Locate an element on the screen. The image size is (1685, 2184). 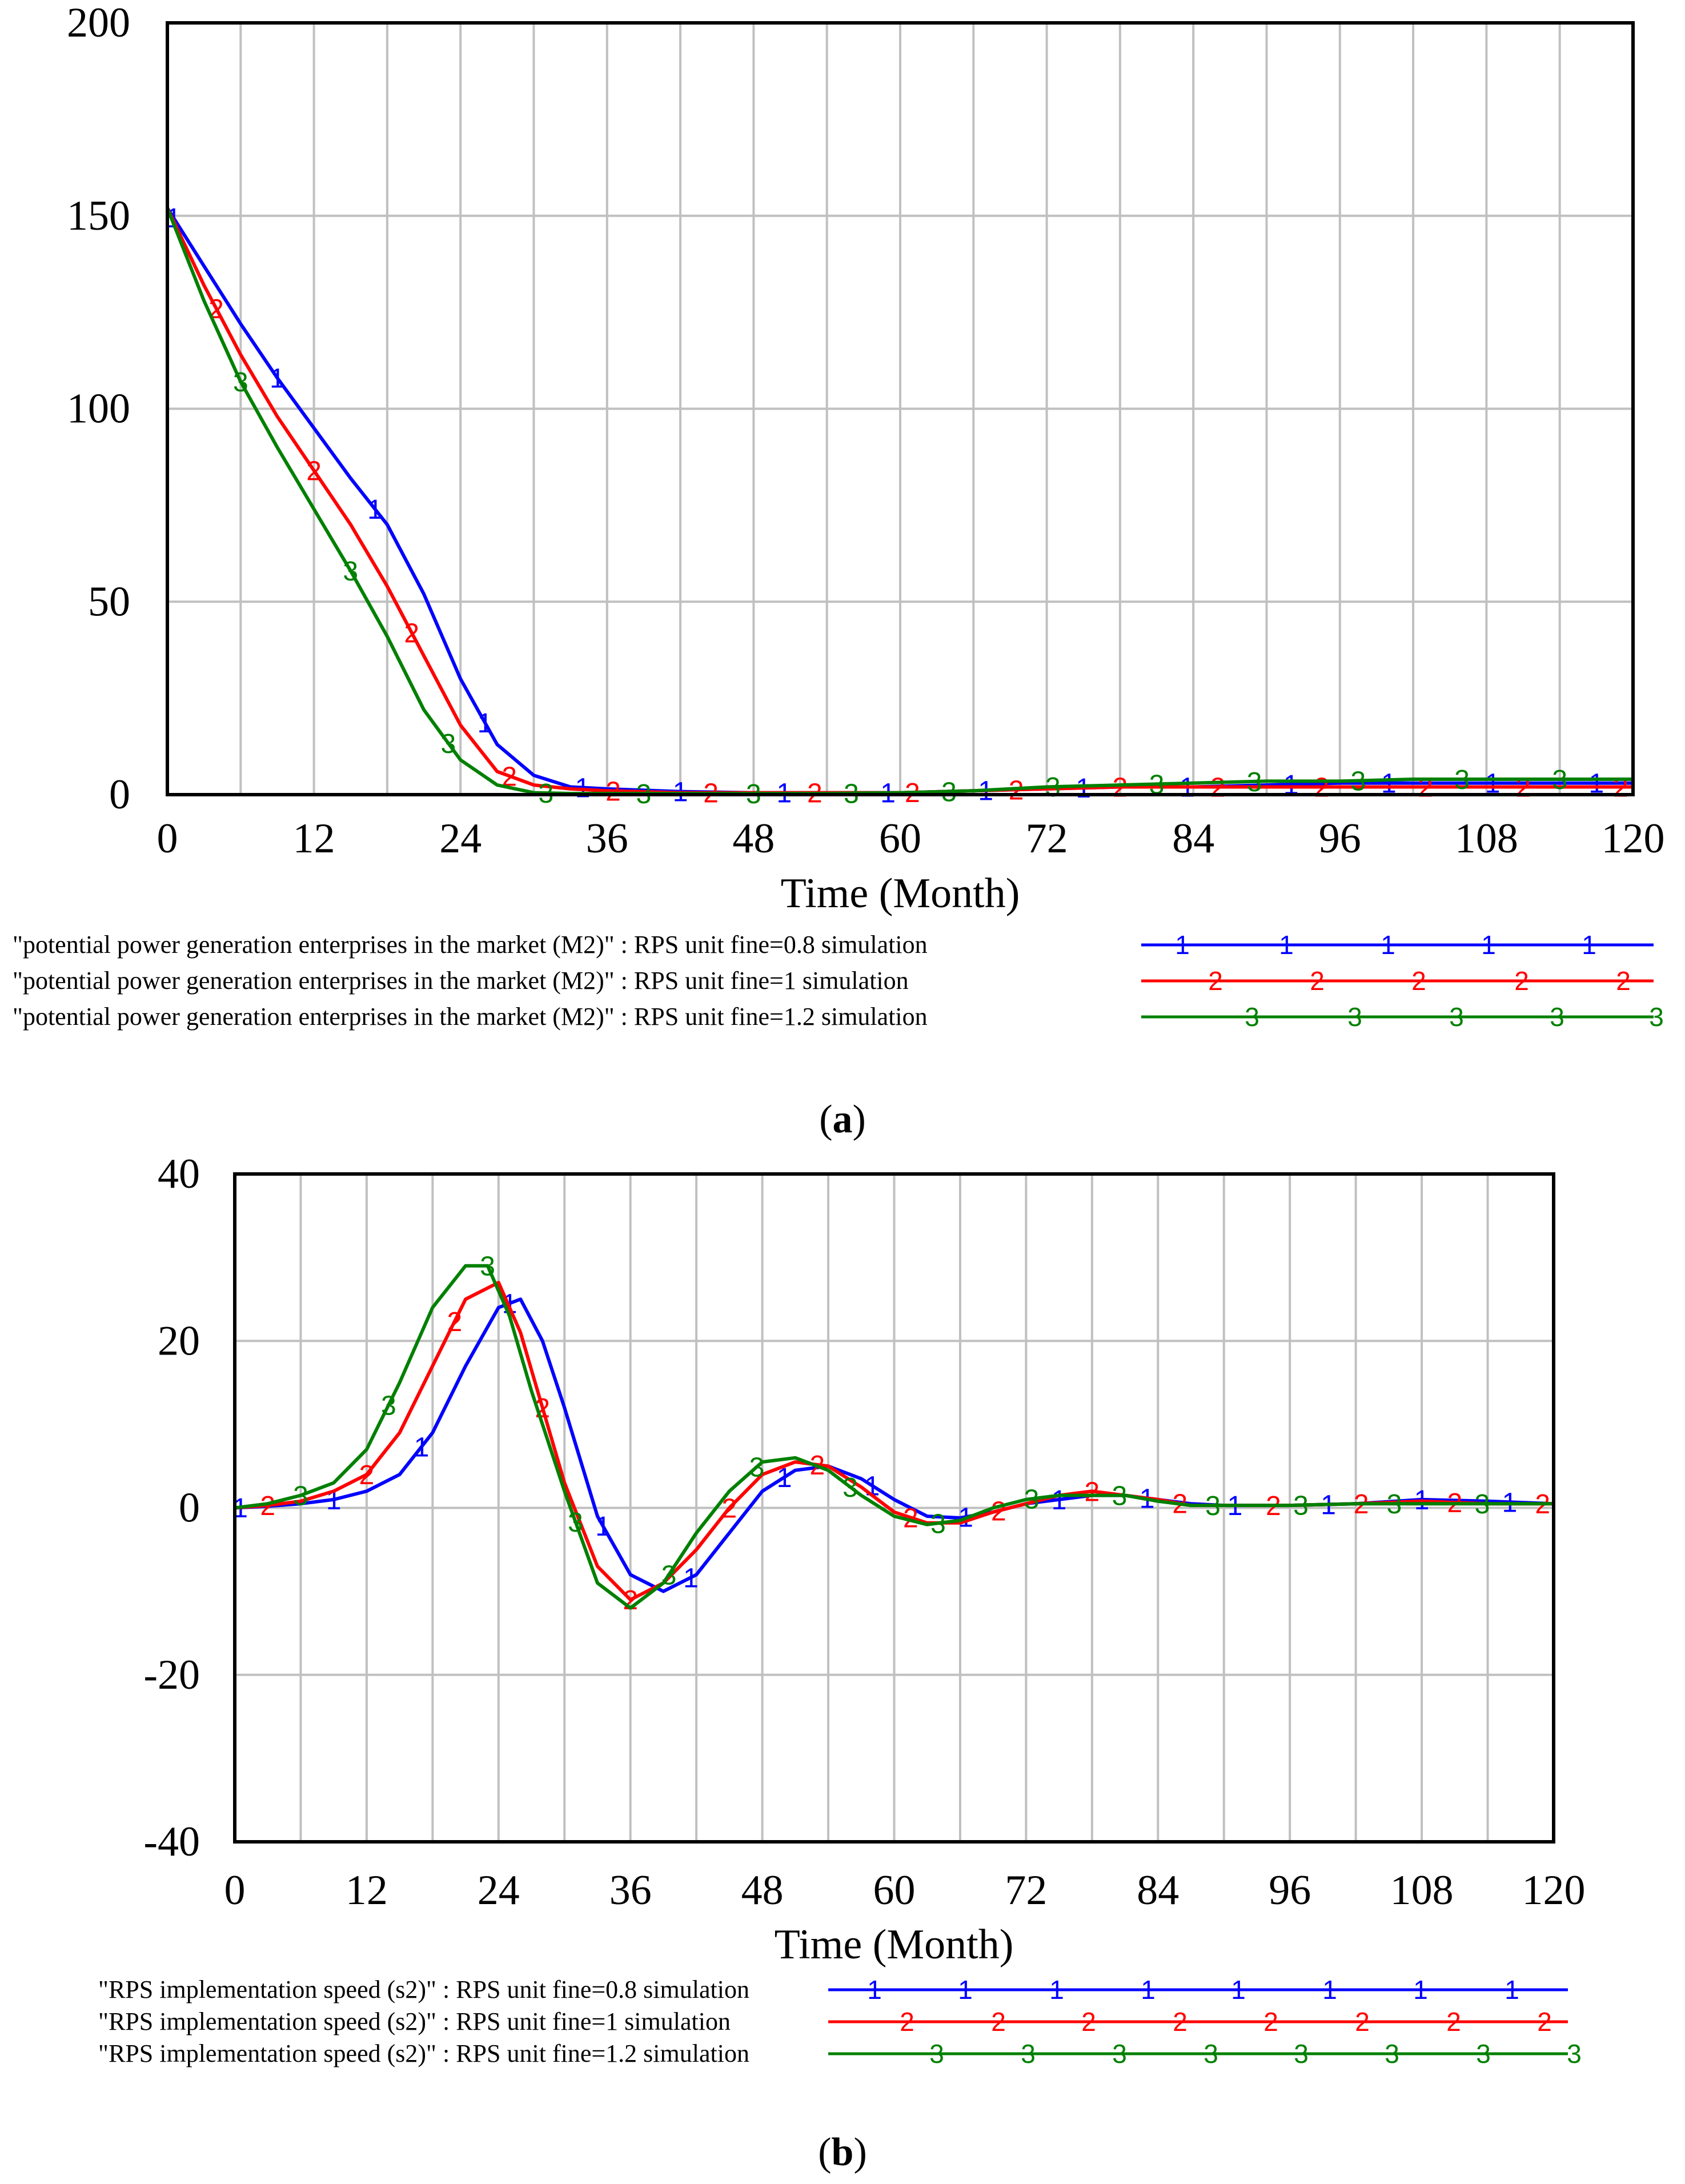
caption-a-letter: a is located at coordinates (843, 1119).